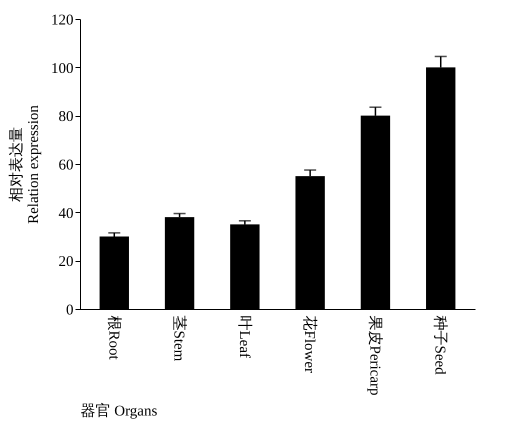 Image resolution: width=507 pixels, height=438 pixels. I want to click on y-tick-label: 120, so click(62, 20).